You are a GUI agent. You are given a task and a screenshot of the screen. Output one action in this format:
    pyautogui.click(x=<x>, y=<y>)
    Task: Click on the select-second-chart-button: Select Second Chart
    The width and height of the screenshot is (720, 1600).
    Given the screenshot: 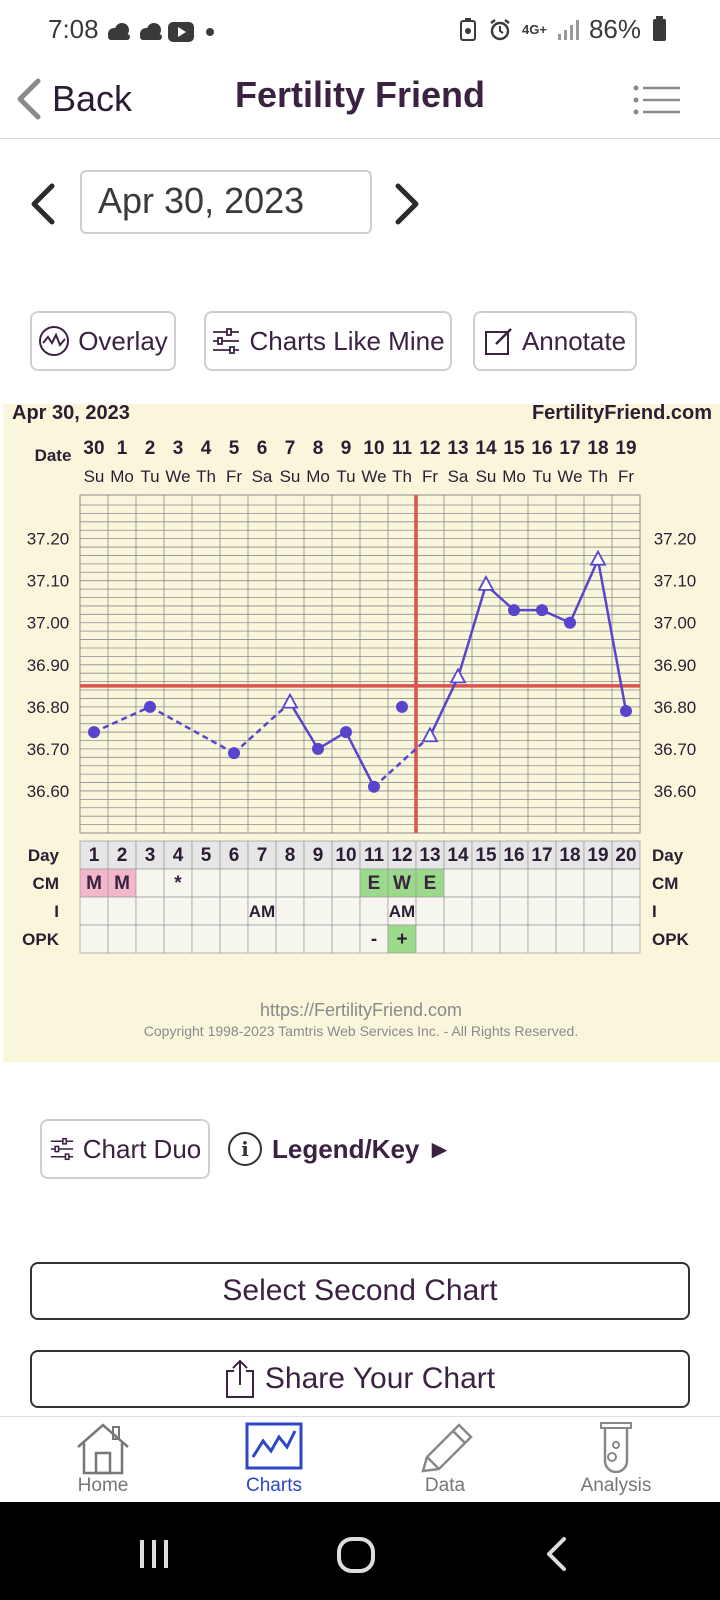 What is the action you would take?
    pyautogui.click(x=360, y=1291)
    